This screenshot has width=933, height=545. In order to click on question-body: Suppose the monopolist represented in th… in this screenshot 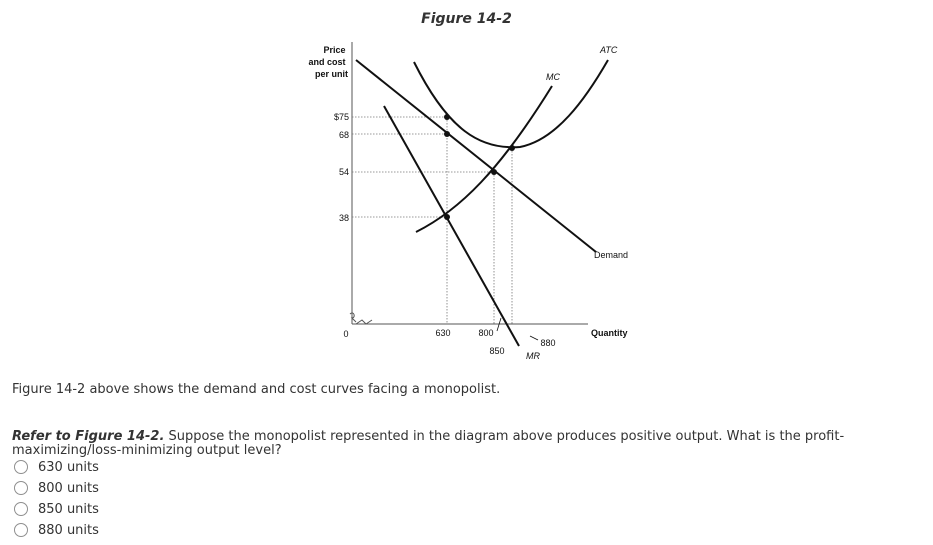, I will do `click(428, 443)`.